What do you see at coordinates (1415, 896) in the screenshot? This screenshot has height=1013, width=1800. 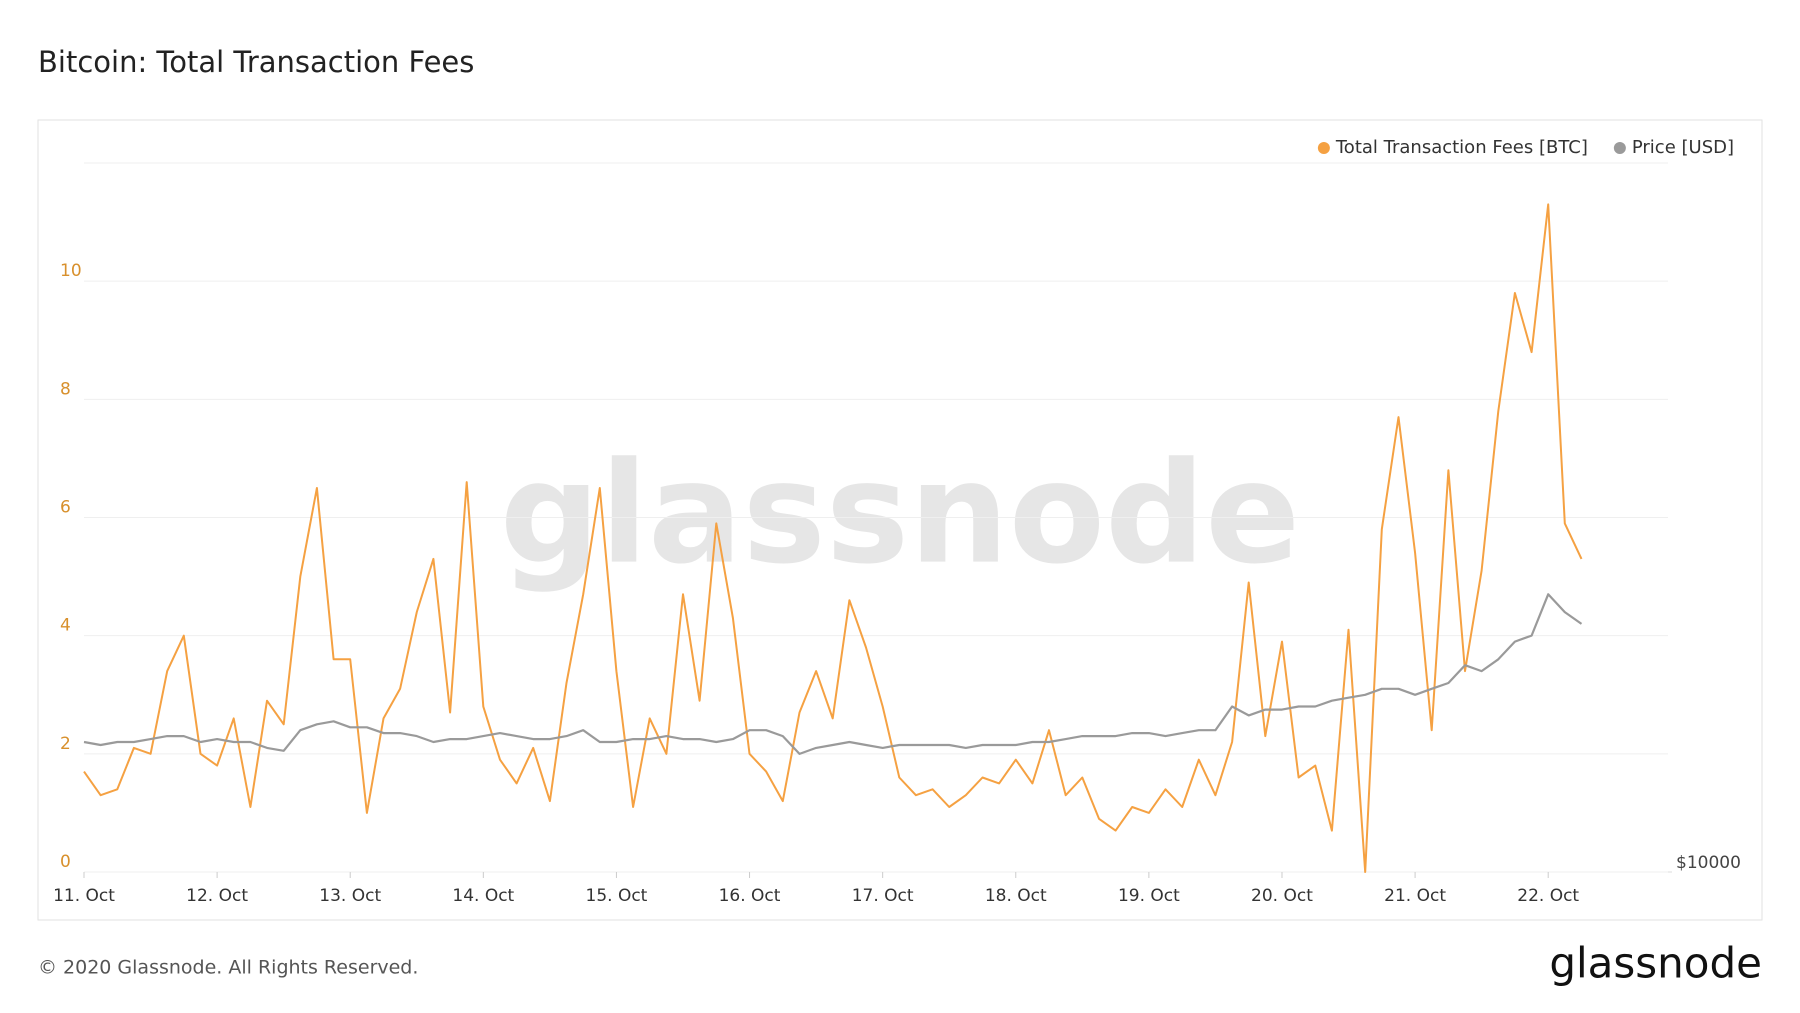 I see `x-tick-label: 21. Oct` at bounding box center [1415, 896].